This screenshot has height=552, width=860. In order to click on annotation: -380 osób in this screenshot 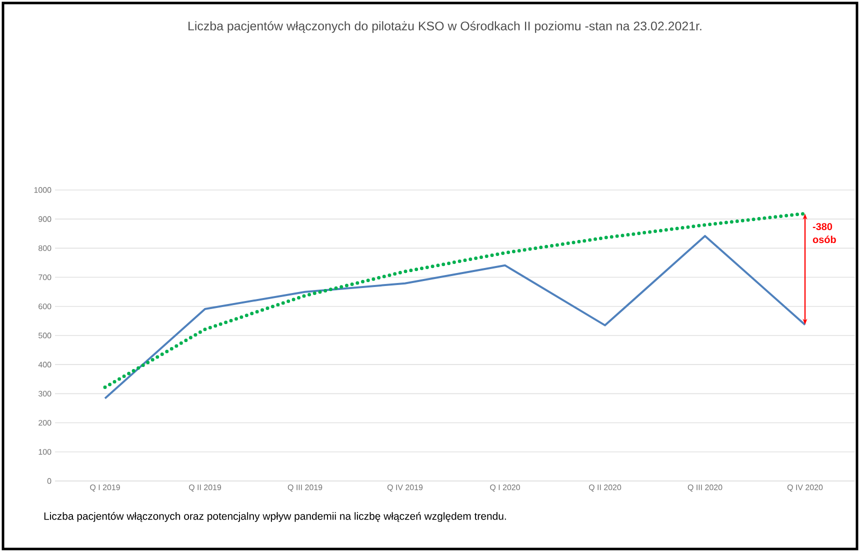, I will do `click(824, 233)`.